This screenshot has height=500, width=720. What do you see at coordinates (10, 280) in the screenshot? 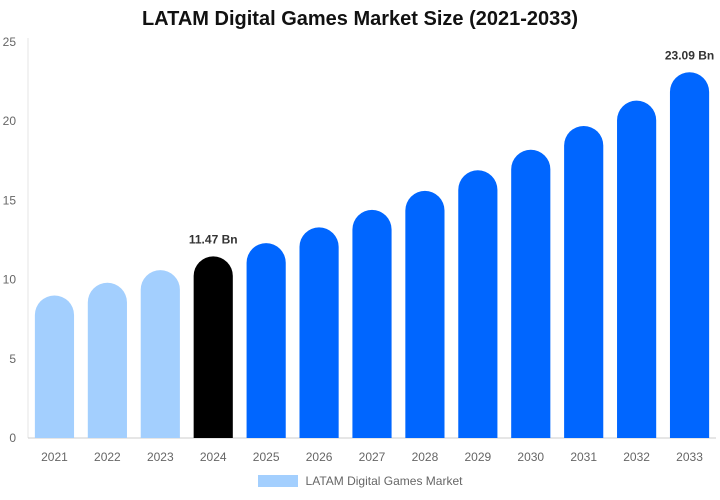
I see `y-tick-label: 10` at bounding box center [10, 280].